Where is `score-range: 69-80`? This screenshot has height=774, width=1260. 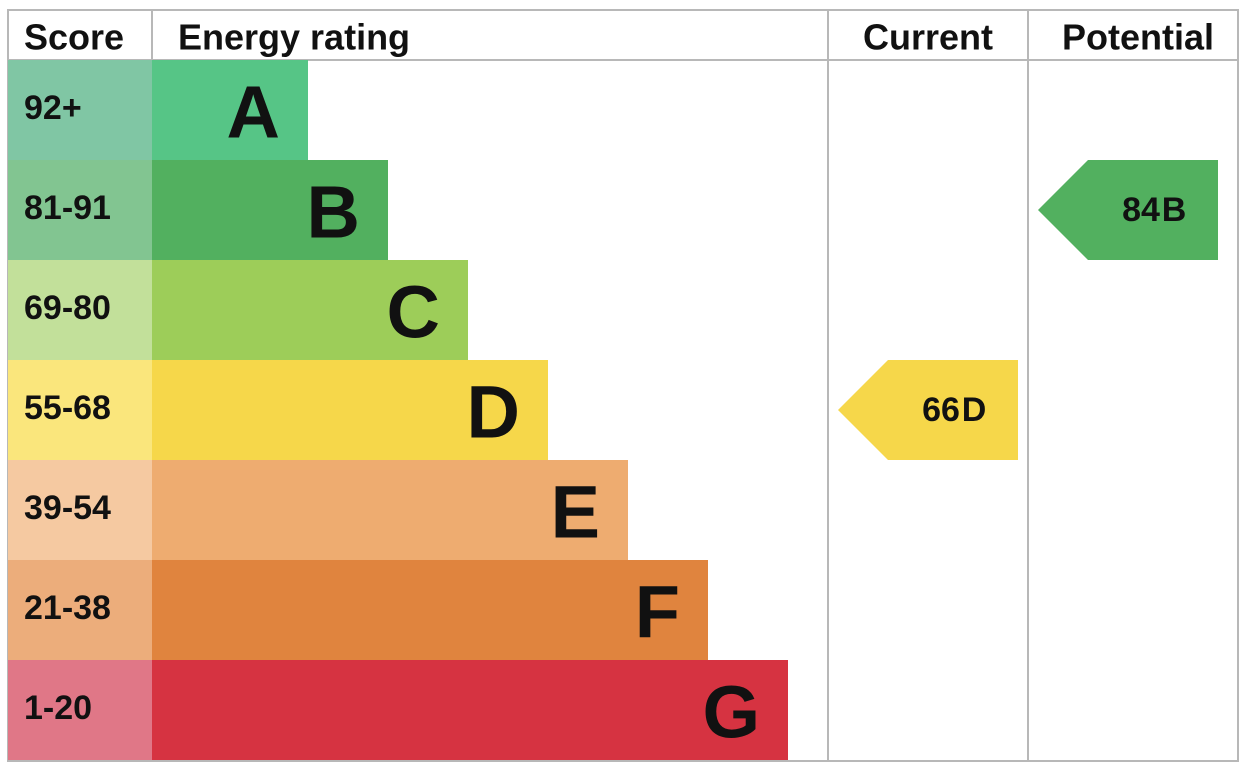 score-range: 69-80 is located at coordinates (67, 308).